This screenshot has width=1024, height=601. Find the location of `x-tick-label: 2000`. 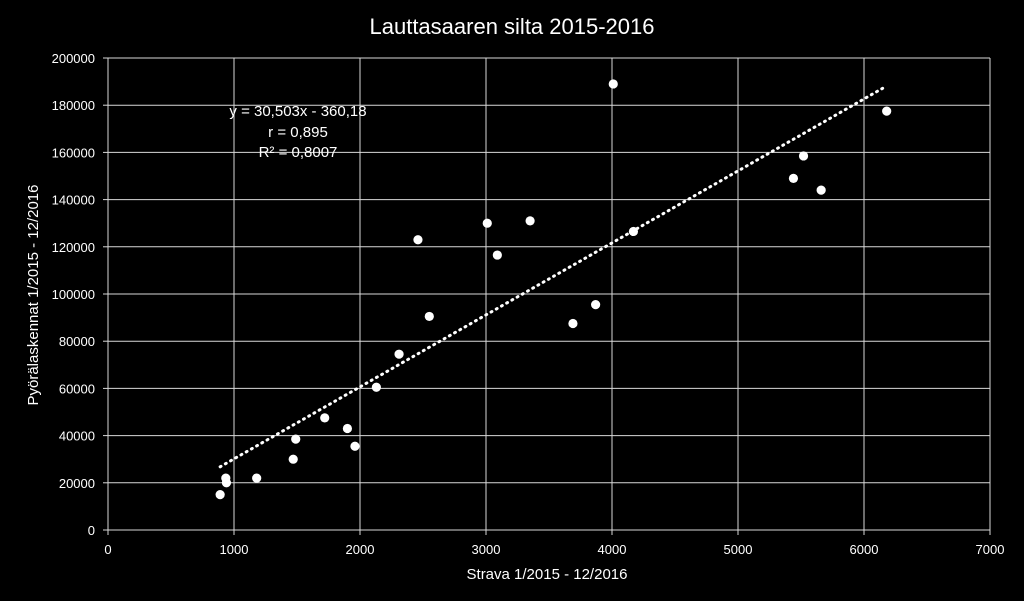

x-tick-label: 2000 is located at coordinates (360, 549).